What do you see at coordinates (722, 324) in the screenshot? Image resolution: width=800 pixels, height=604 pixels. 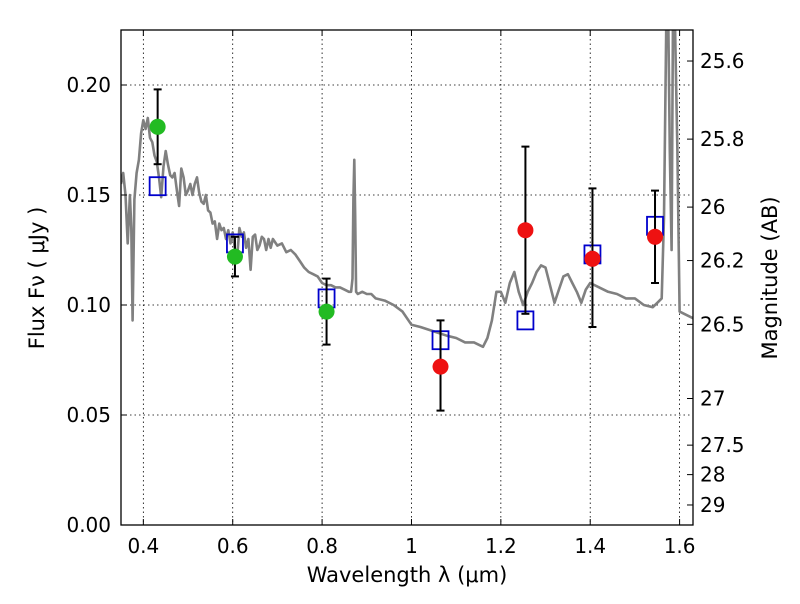 I see `y2-tick-label: 26.5` at bounding box center [722, 324].